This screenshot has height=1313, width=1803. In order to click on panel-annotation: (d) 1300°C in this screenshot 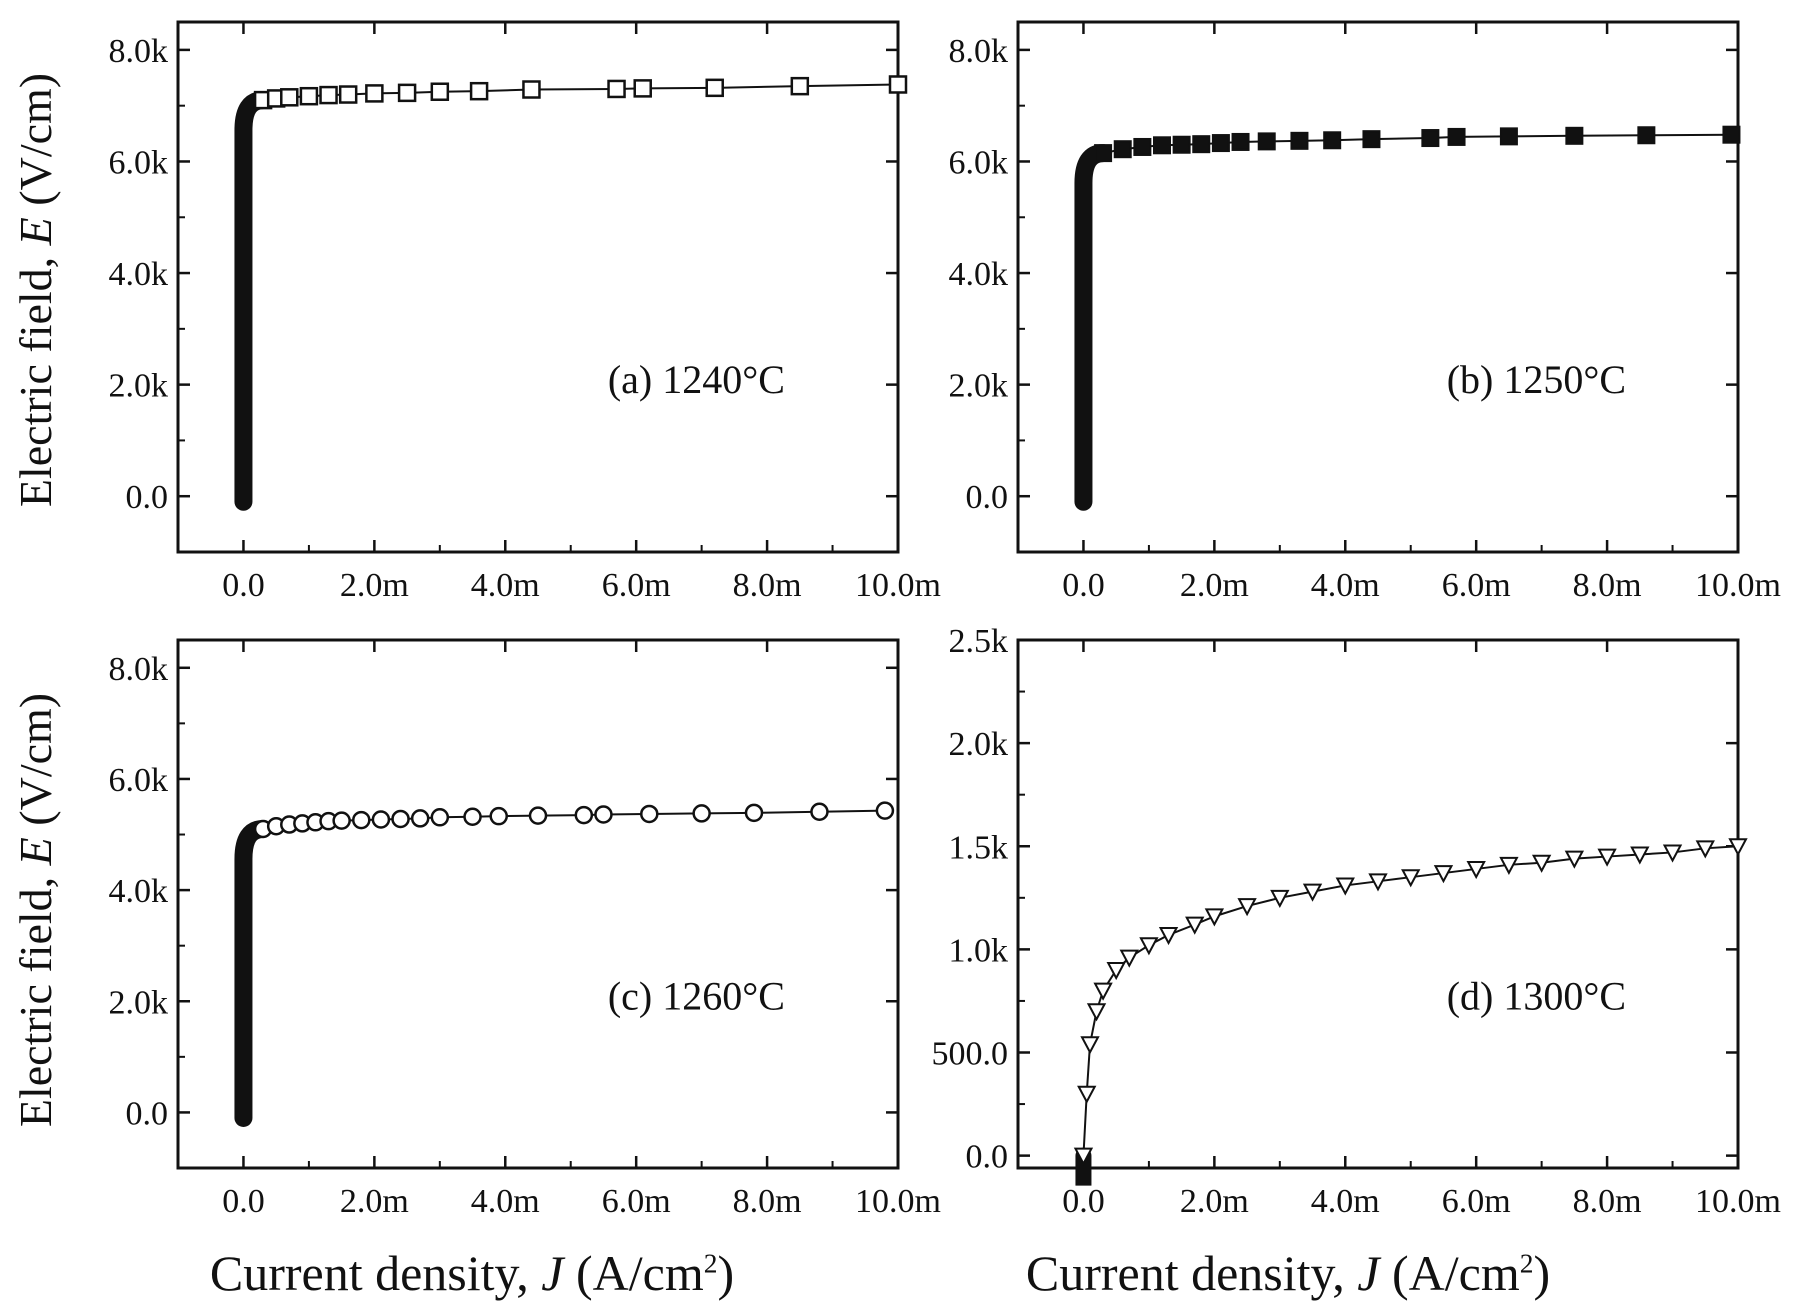, I will do `click(1536, 996)`.